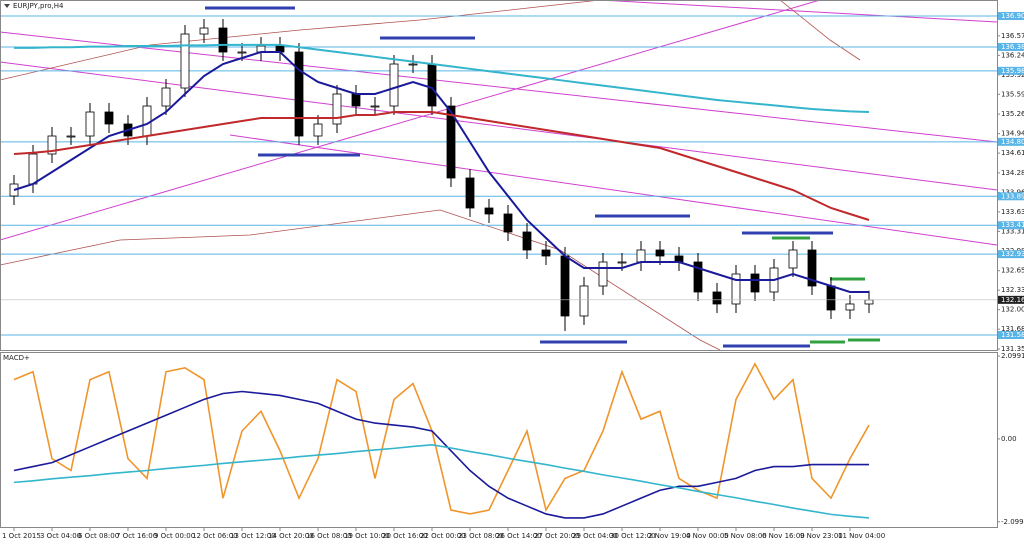  I want to click on x-tick-label: 3 Oct 04:00, so click(60, 536).